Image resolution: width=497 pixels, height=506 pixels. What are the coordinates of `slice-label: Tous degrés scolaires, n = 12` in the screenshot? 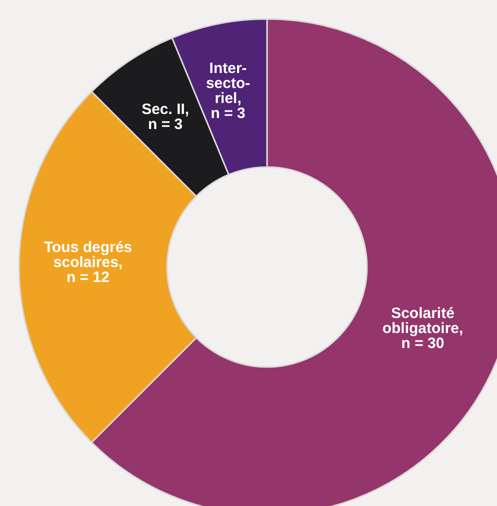 It's located at (88, 262).